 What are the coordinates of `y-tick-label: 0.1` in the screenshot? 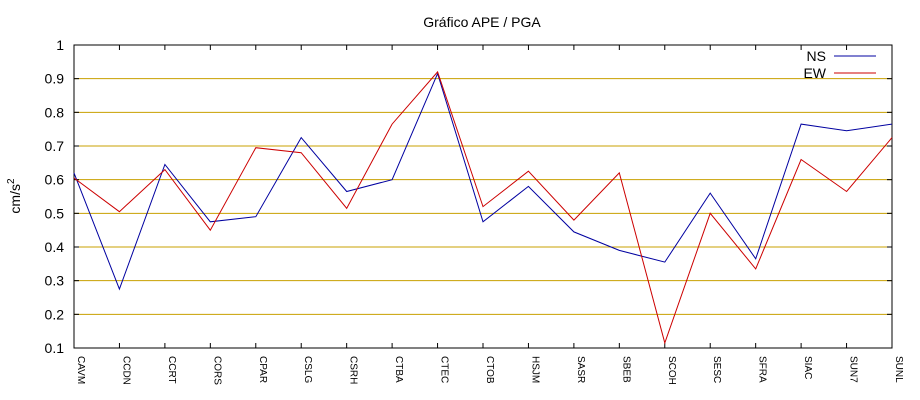 It's located at (55, 348).